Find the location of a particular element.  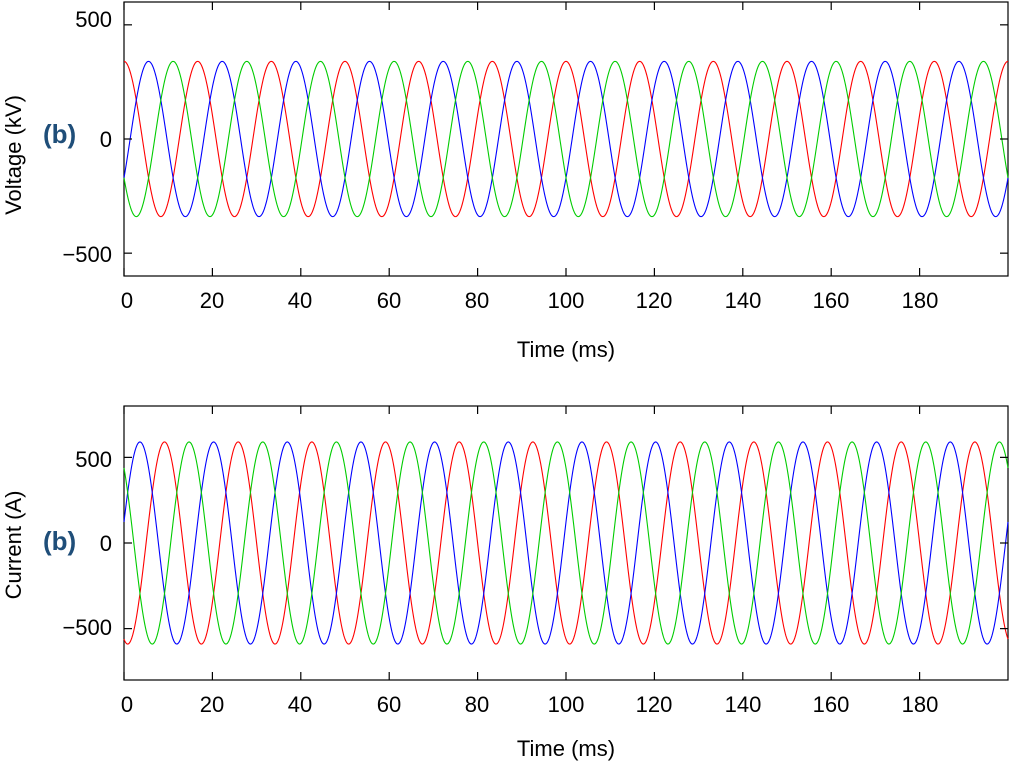

current-y-tick-labels: 500 0 −500 is located at coordinates (87, 543).